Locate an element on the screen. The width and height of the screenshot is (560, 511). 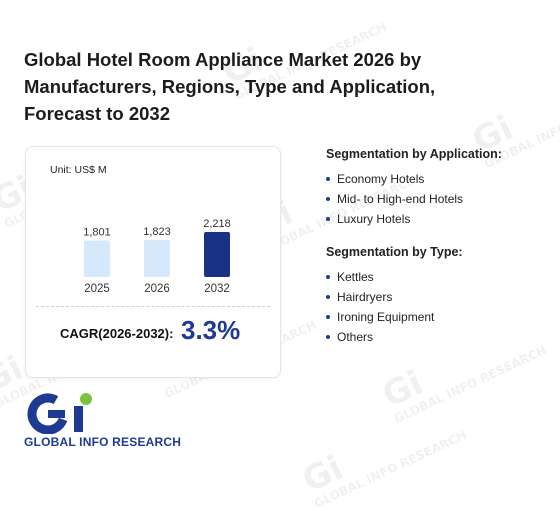
bar-2032 is located at coordinates (217, 254).